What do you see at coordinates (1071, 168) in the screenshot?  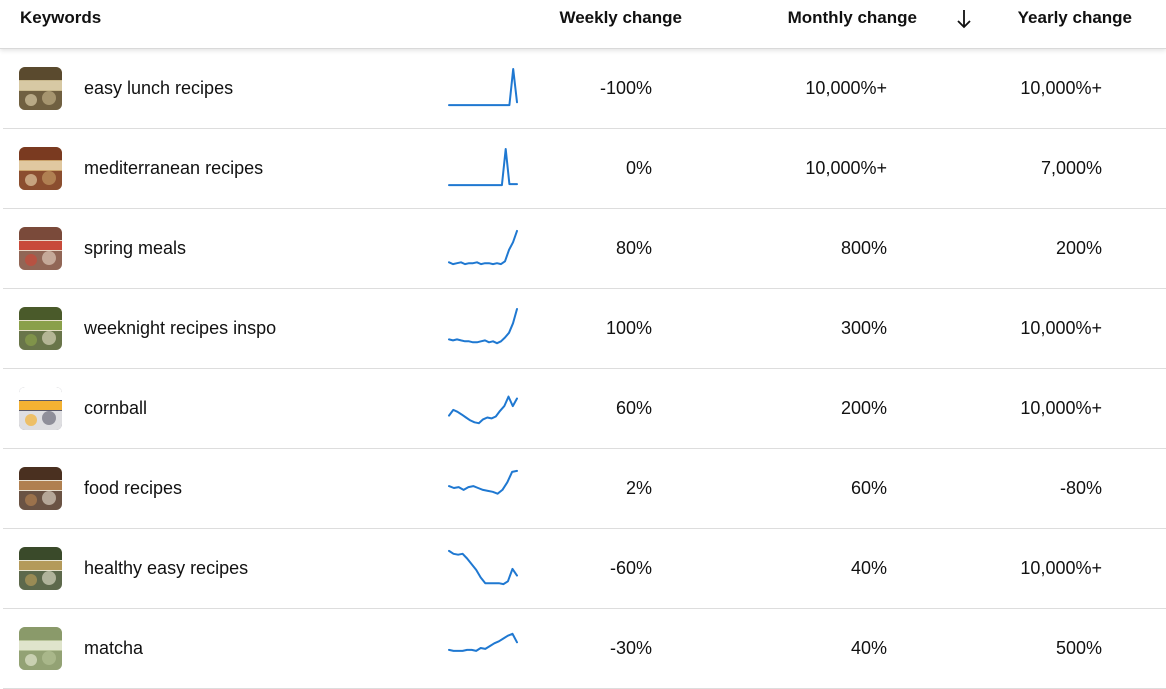 I see `yearly-change-value: 7,000%` at bounding box center [1071, 168].